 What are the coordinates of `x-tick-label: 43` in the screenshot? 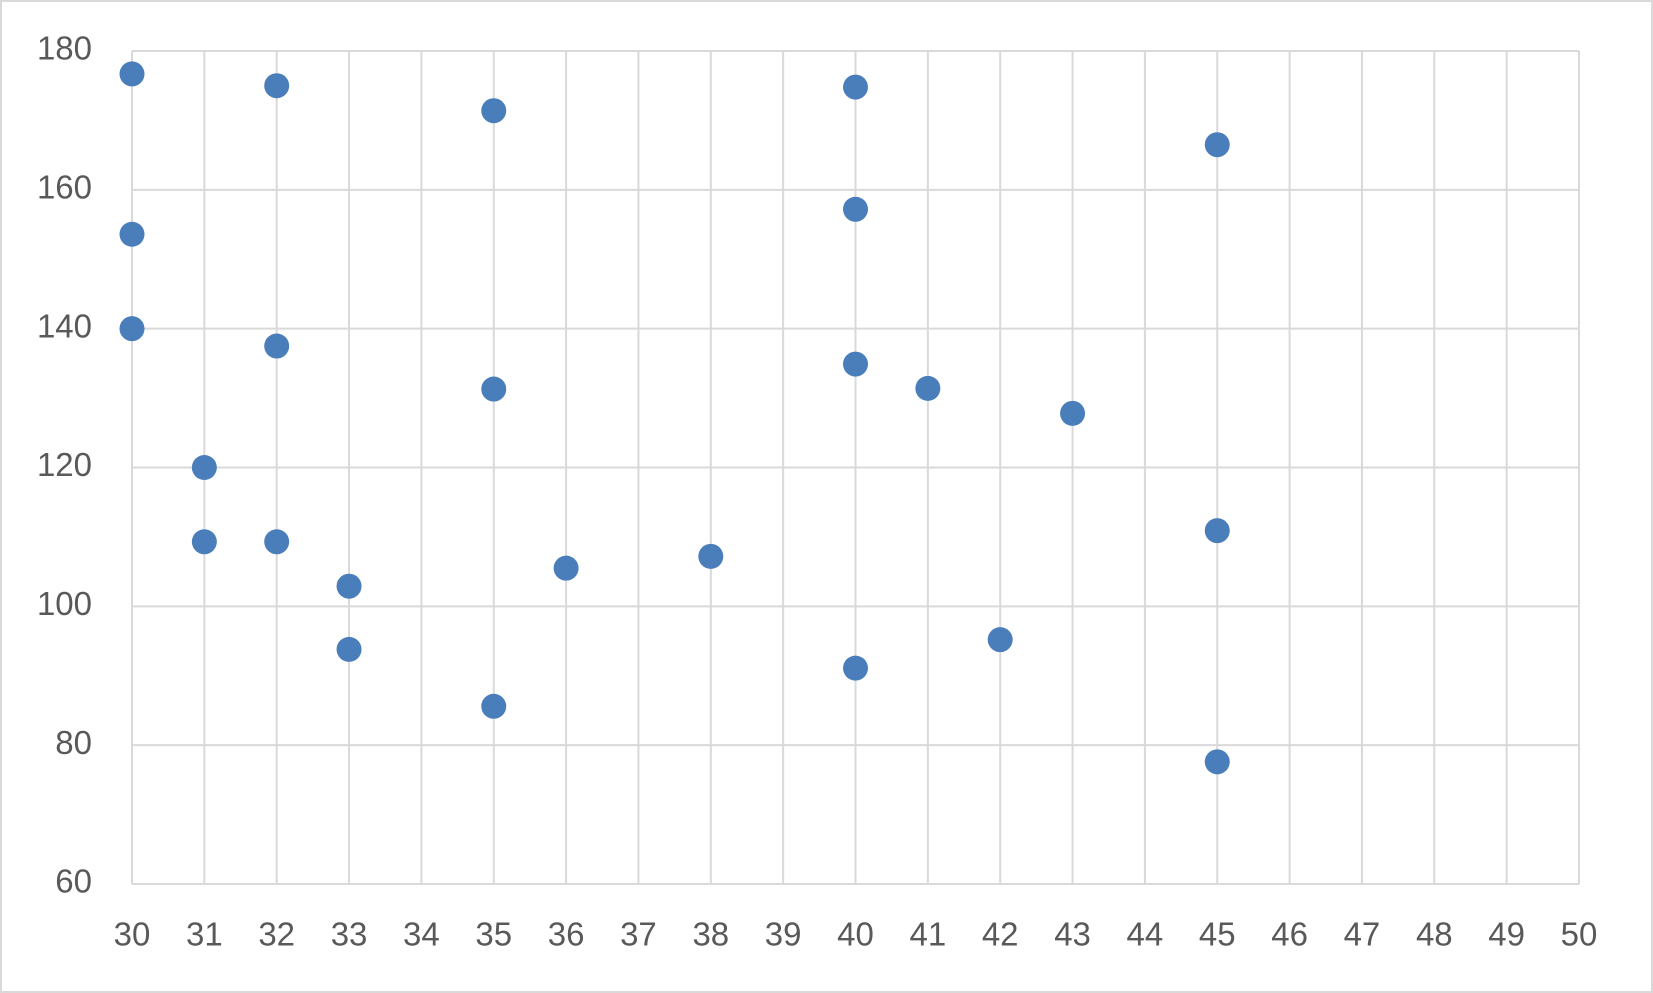 It's located at (1072, 934).